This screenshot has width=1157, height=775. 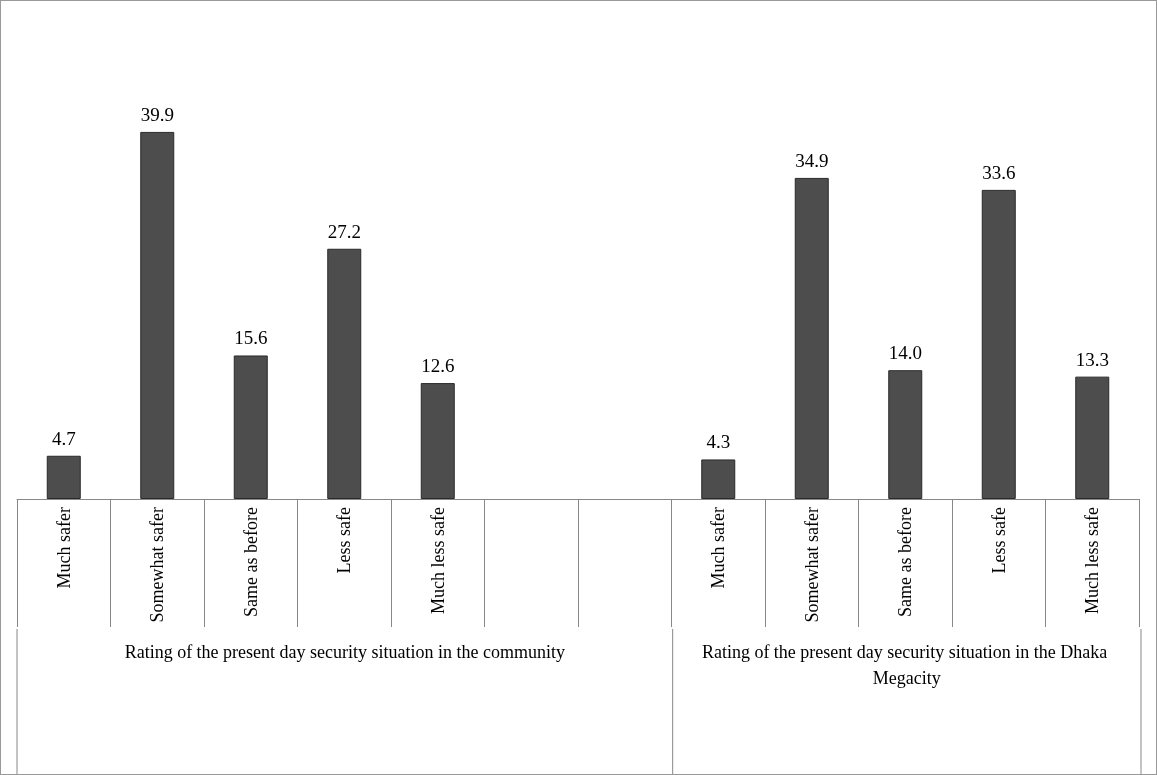 I want to click on data-label: 39.9, so click(x=157, y=114).